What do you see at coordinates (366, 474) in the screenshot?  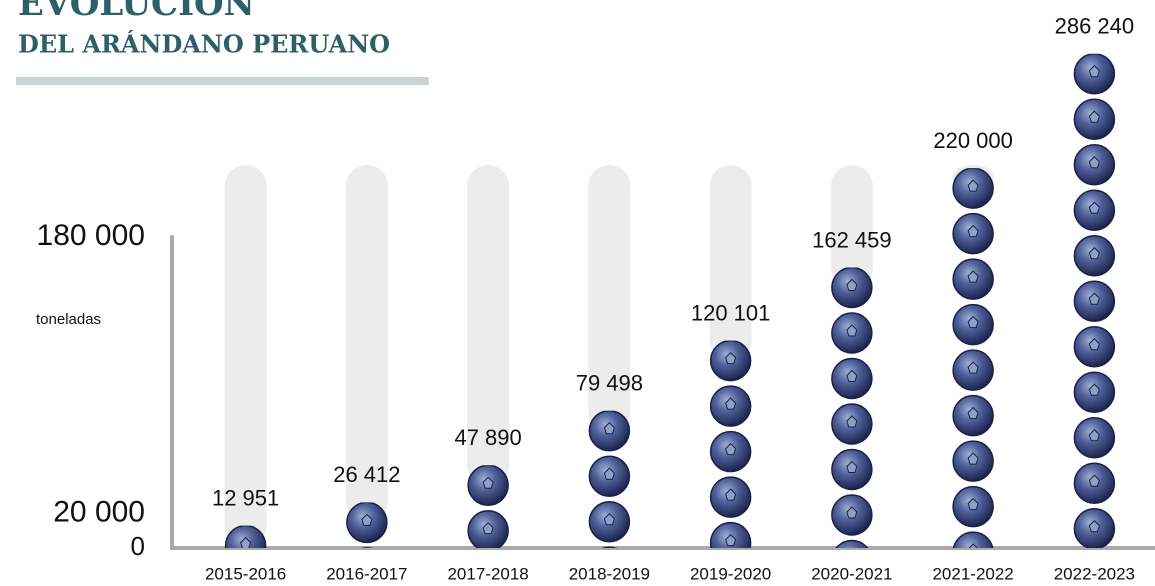 I see `value-label: 26 412` at bounding box center [366, 474].